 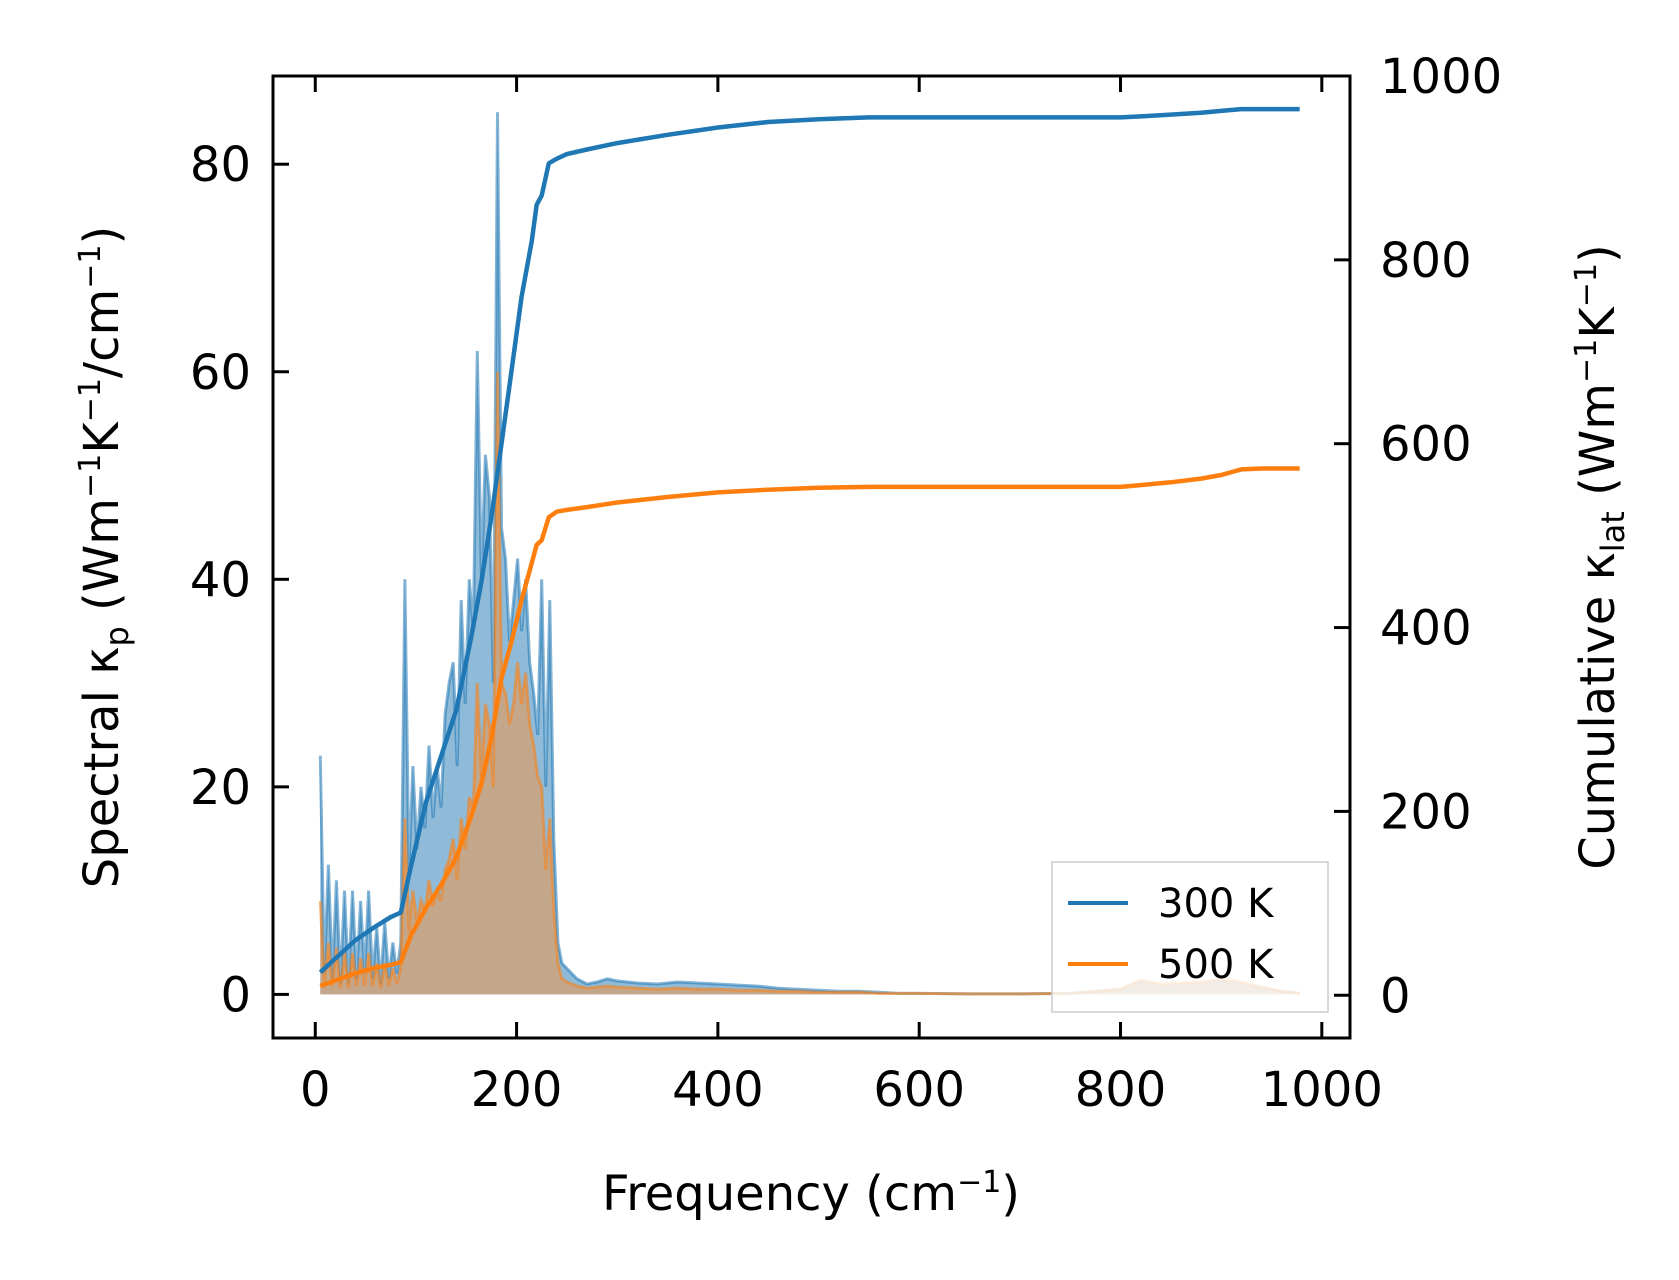 I want to click on x-tick-label: 200, so click(x=517, y=1090).